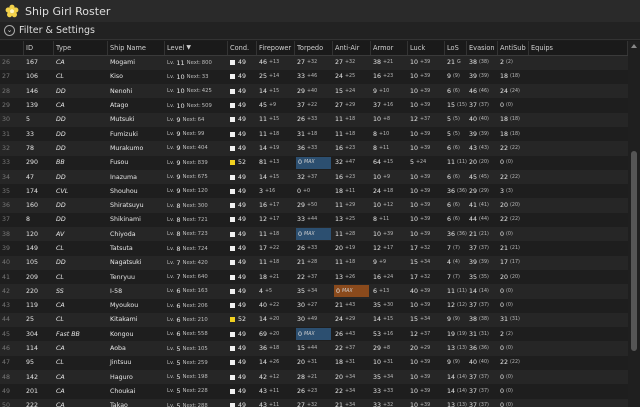 The width and height of the screenshot is (640, 407). I want to click on header-luck: Luck, so click(426, 48).